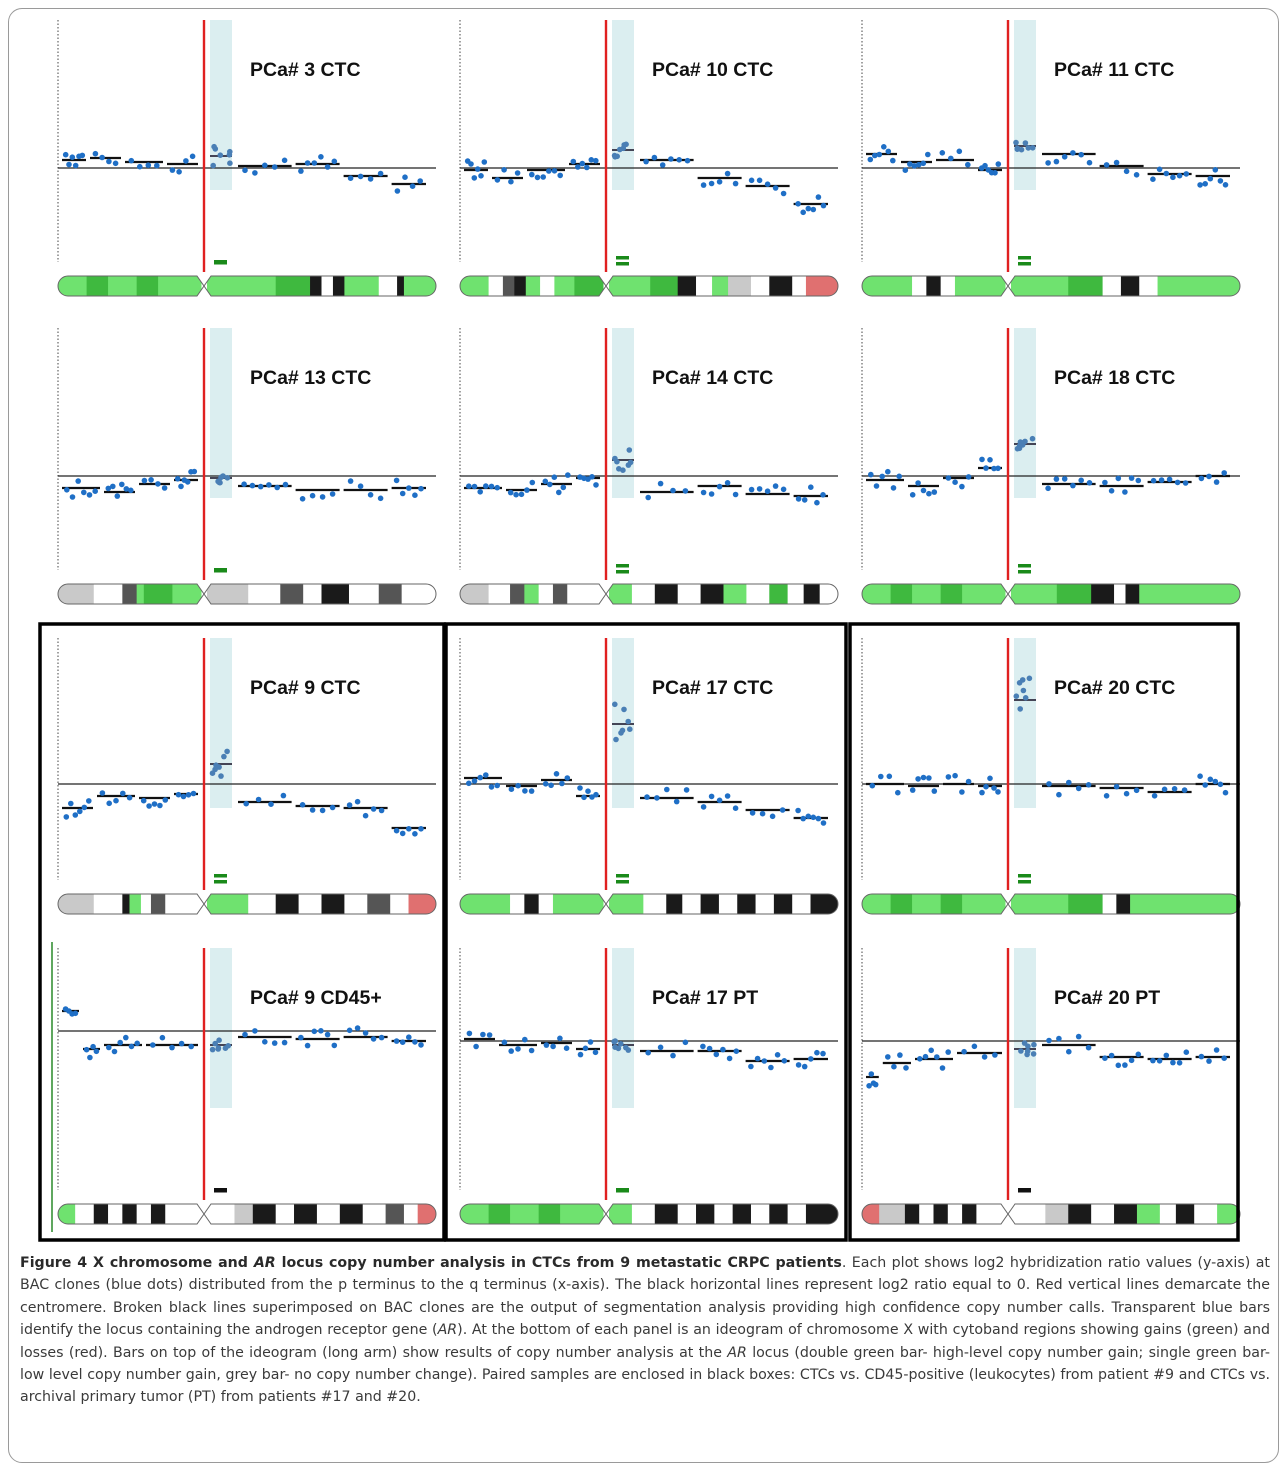  What do you see at coordinates (649, 158) in the screenshot?
I see `panel-2: PCa# 10 CTC` at bounding box center [649, 158].